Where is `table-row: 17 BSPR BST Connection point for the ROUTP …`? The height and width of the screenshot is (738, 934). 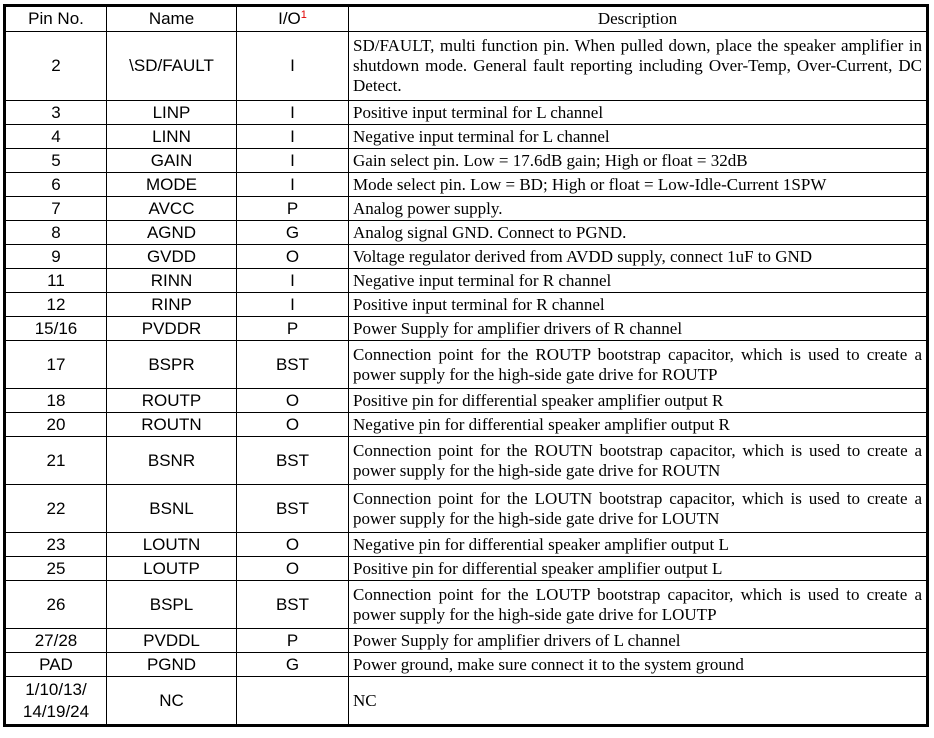 table-row: 17 BSPR BST Connection point for the ROUTP … is located at coordinates (466, 364).